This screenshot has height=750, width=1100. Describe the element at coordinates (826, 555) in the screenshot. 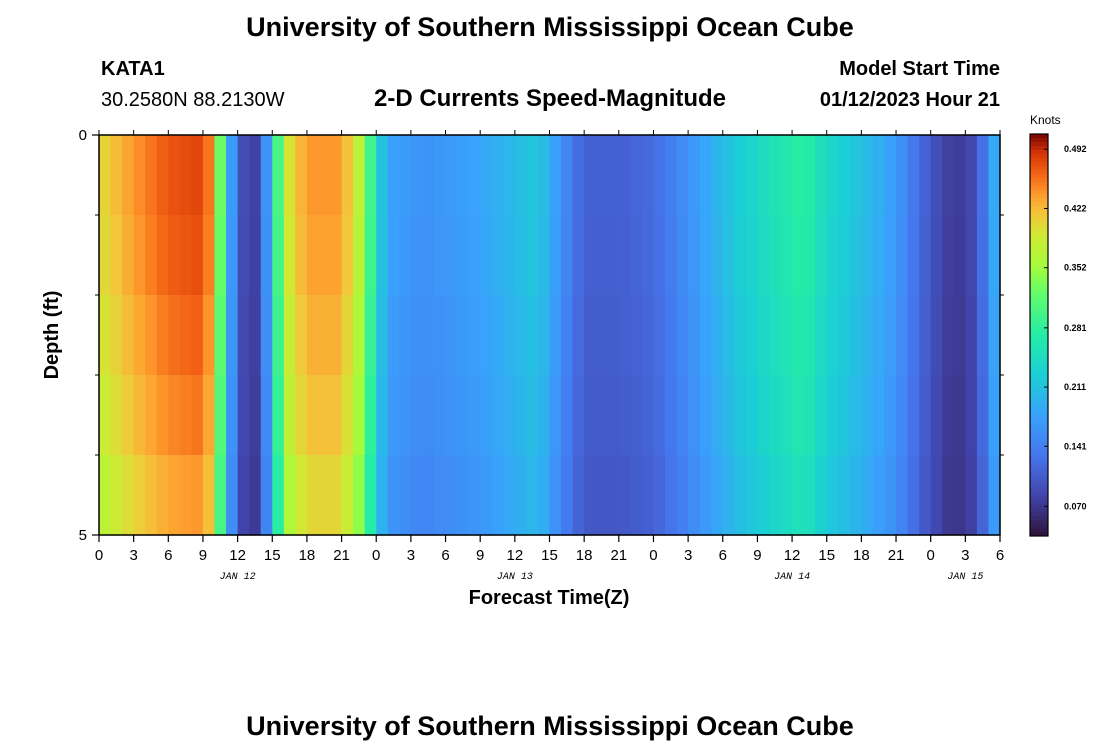

I see `x-tick-label: 15` at that location.